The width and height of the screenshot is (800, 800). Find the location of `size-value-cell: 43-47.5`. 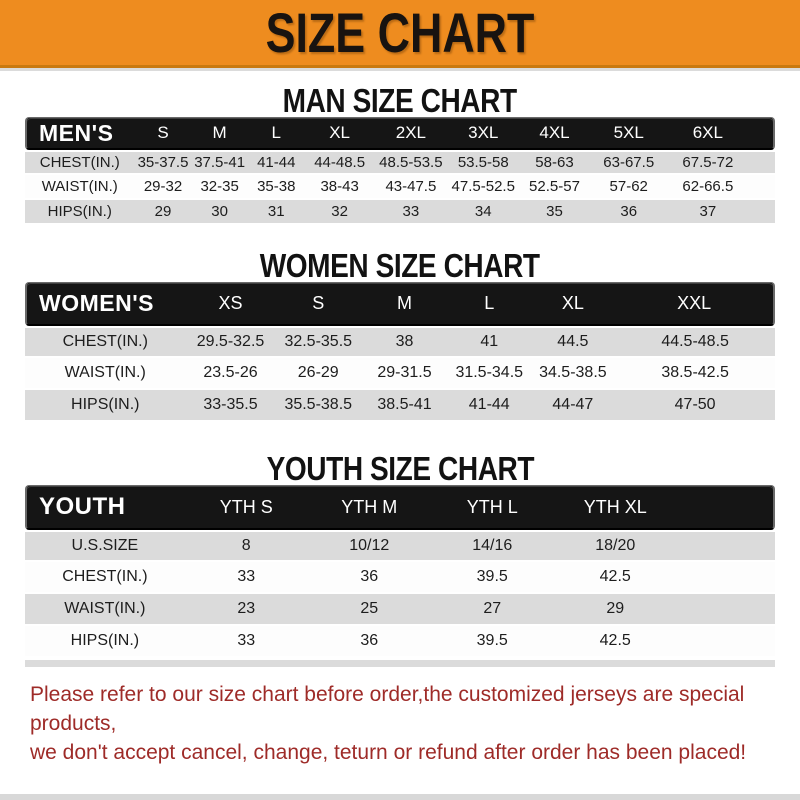

size-value-cell: 43-47.5 is located at coordinates (411, 187).